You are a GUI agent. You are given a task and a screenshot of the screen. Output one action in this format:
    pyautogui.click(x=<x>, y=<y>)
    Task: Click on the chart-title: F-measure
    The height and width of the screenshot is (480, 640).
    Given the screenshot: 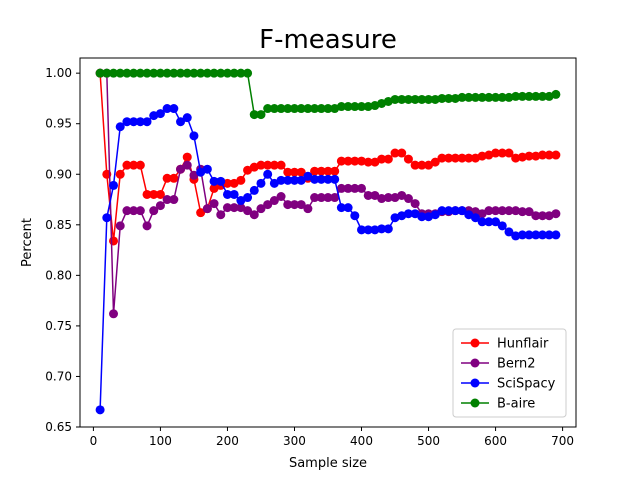 What is the action you would take?
    pyautogui.click(x=328, y=40)
    